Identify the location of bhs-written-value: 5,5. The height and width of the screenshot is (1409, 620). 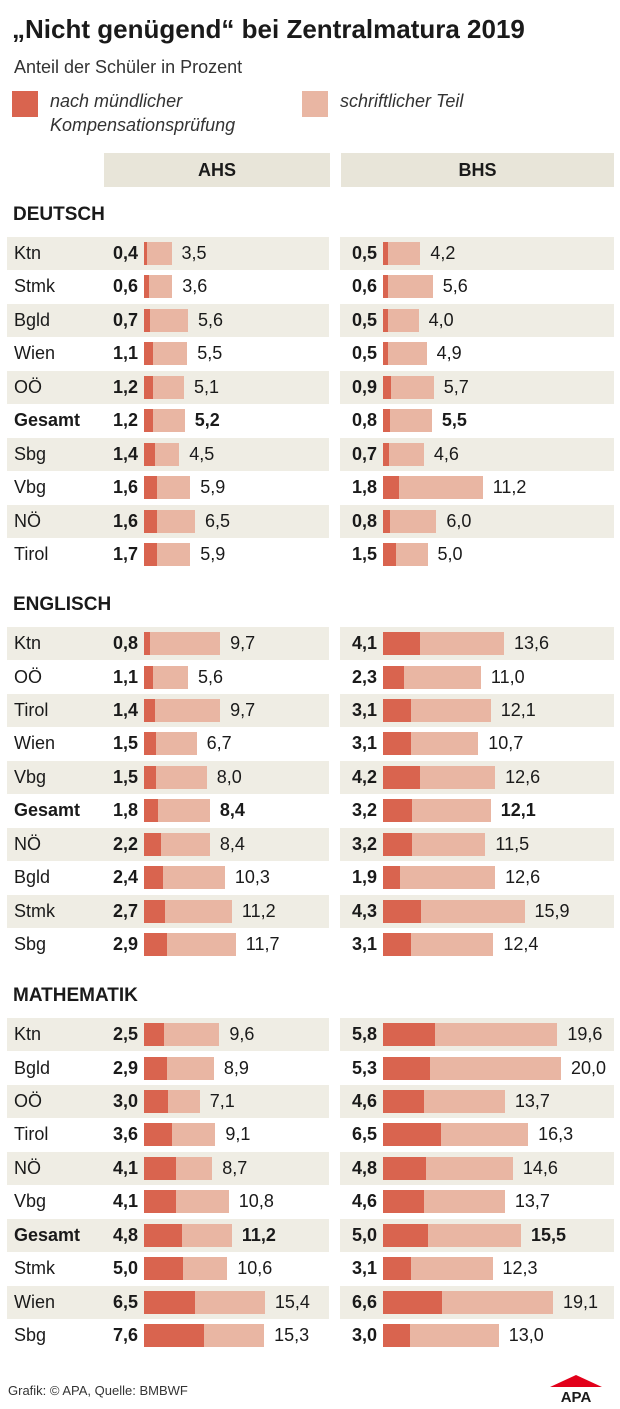
(454, 420).